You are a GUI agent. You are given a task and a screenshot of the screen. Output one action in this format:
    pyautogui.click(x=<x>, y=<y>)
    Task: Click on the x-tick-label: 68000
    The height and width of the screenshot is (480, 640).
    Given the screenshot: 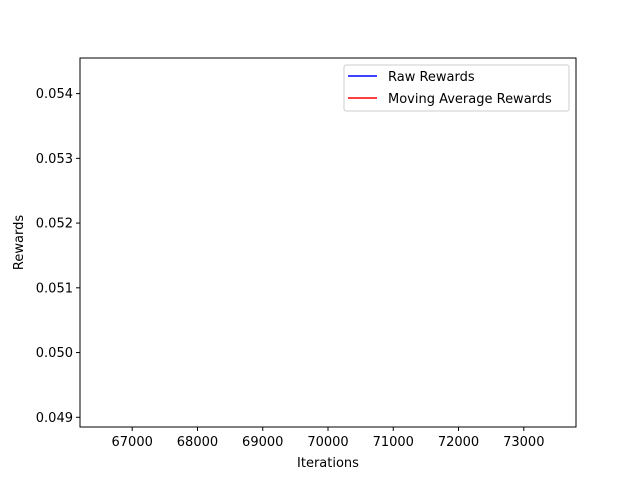 What is the action you would take?
    pyautogui.click(x=197, y=442)
    